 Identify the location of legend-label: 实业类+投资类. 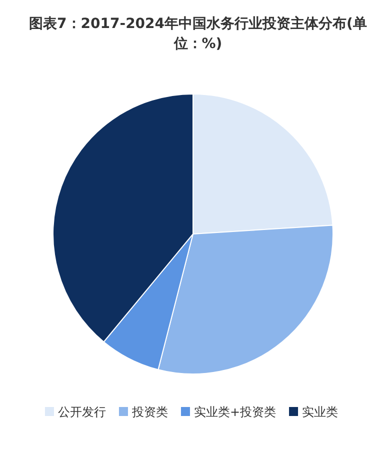
(235, 412).